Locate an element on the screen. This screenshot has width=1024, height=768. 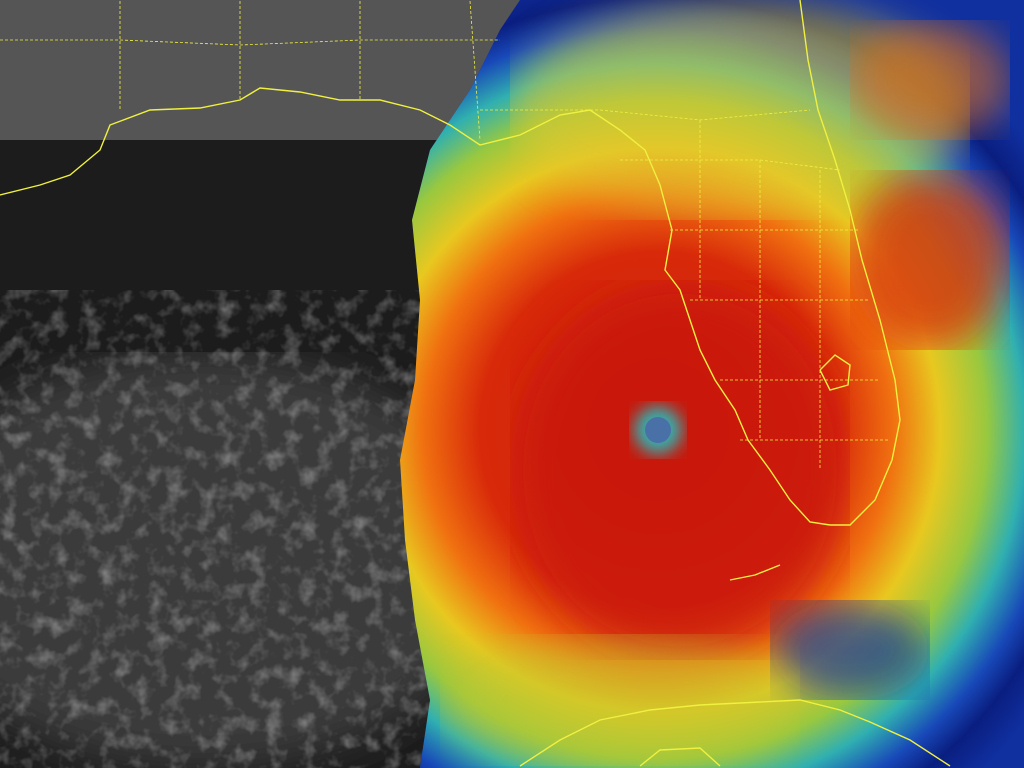
florida-keys is located at coordinates (755, 572).